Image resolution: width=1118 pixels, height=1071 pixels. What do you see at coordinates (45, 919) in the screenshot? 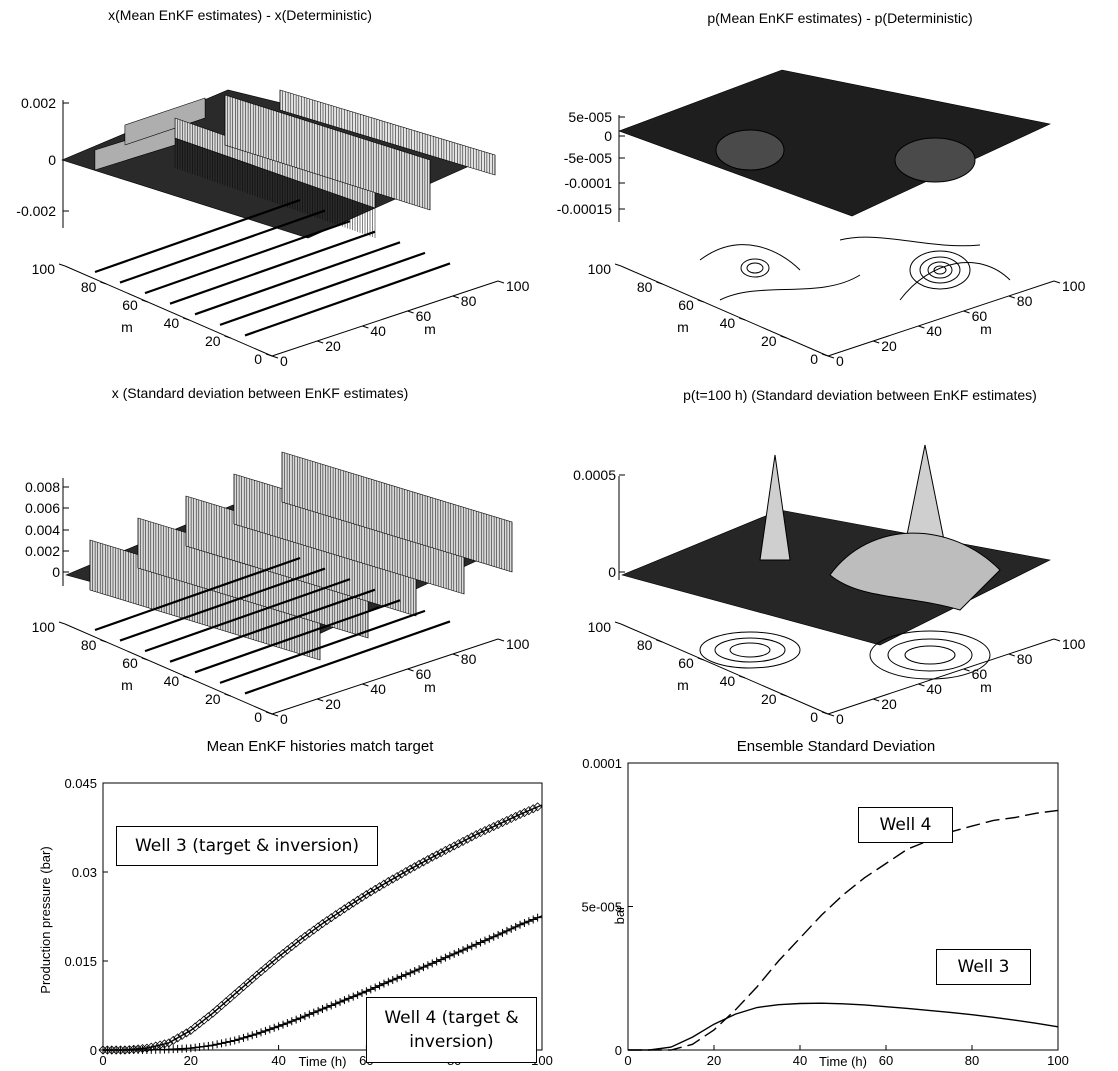
I see `y-axis-label: Production pressure (bar)` at bounding box center [45, 919].